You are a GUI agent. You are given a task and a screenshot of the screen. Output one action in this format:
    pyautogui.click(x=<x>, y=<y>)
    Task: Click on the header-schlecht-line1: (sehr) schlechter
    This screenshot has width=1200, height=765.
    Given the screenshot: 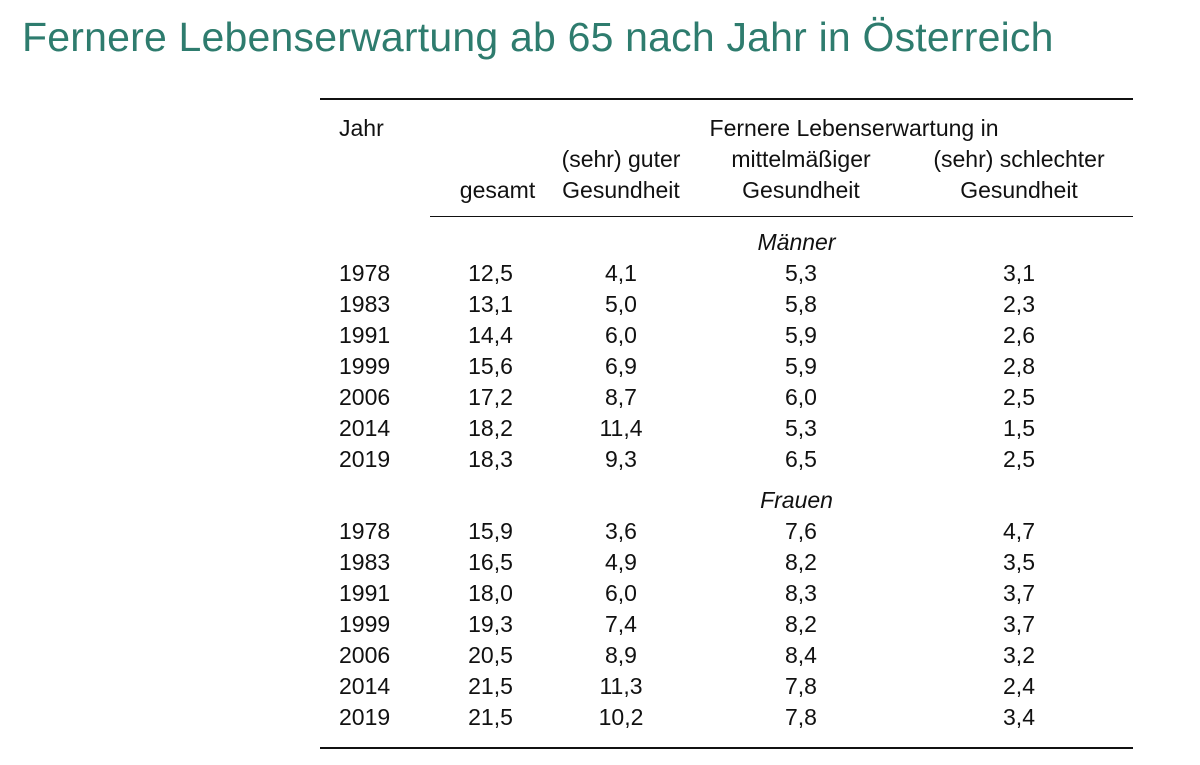 What is the action you would take?
    pyautogui.click(x=1019, y=159)
    